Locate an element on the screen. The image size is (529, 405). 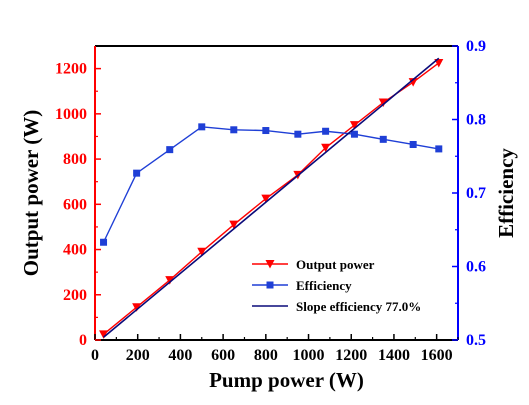
x-tick-label: 1200 is located at coordinates (351, 355).